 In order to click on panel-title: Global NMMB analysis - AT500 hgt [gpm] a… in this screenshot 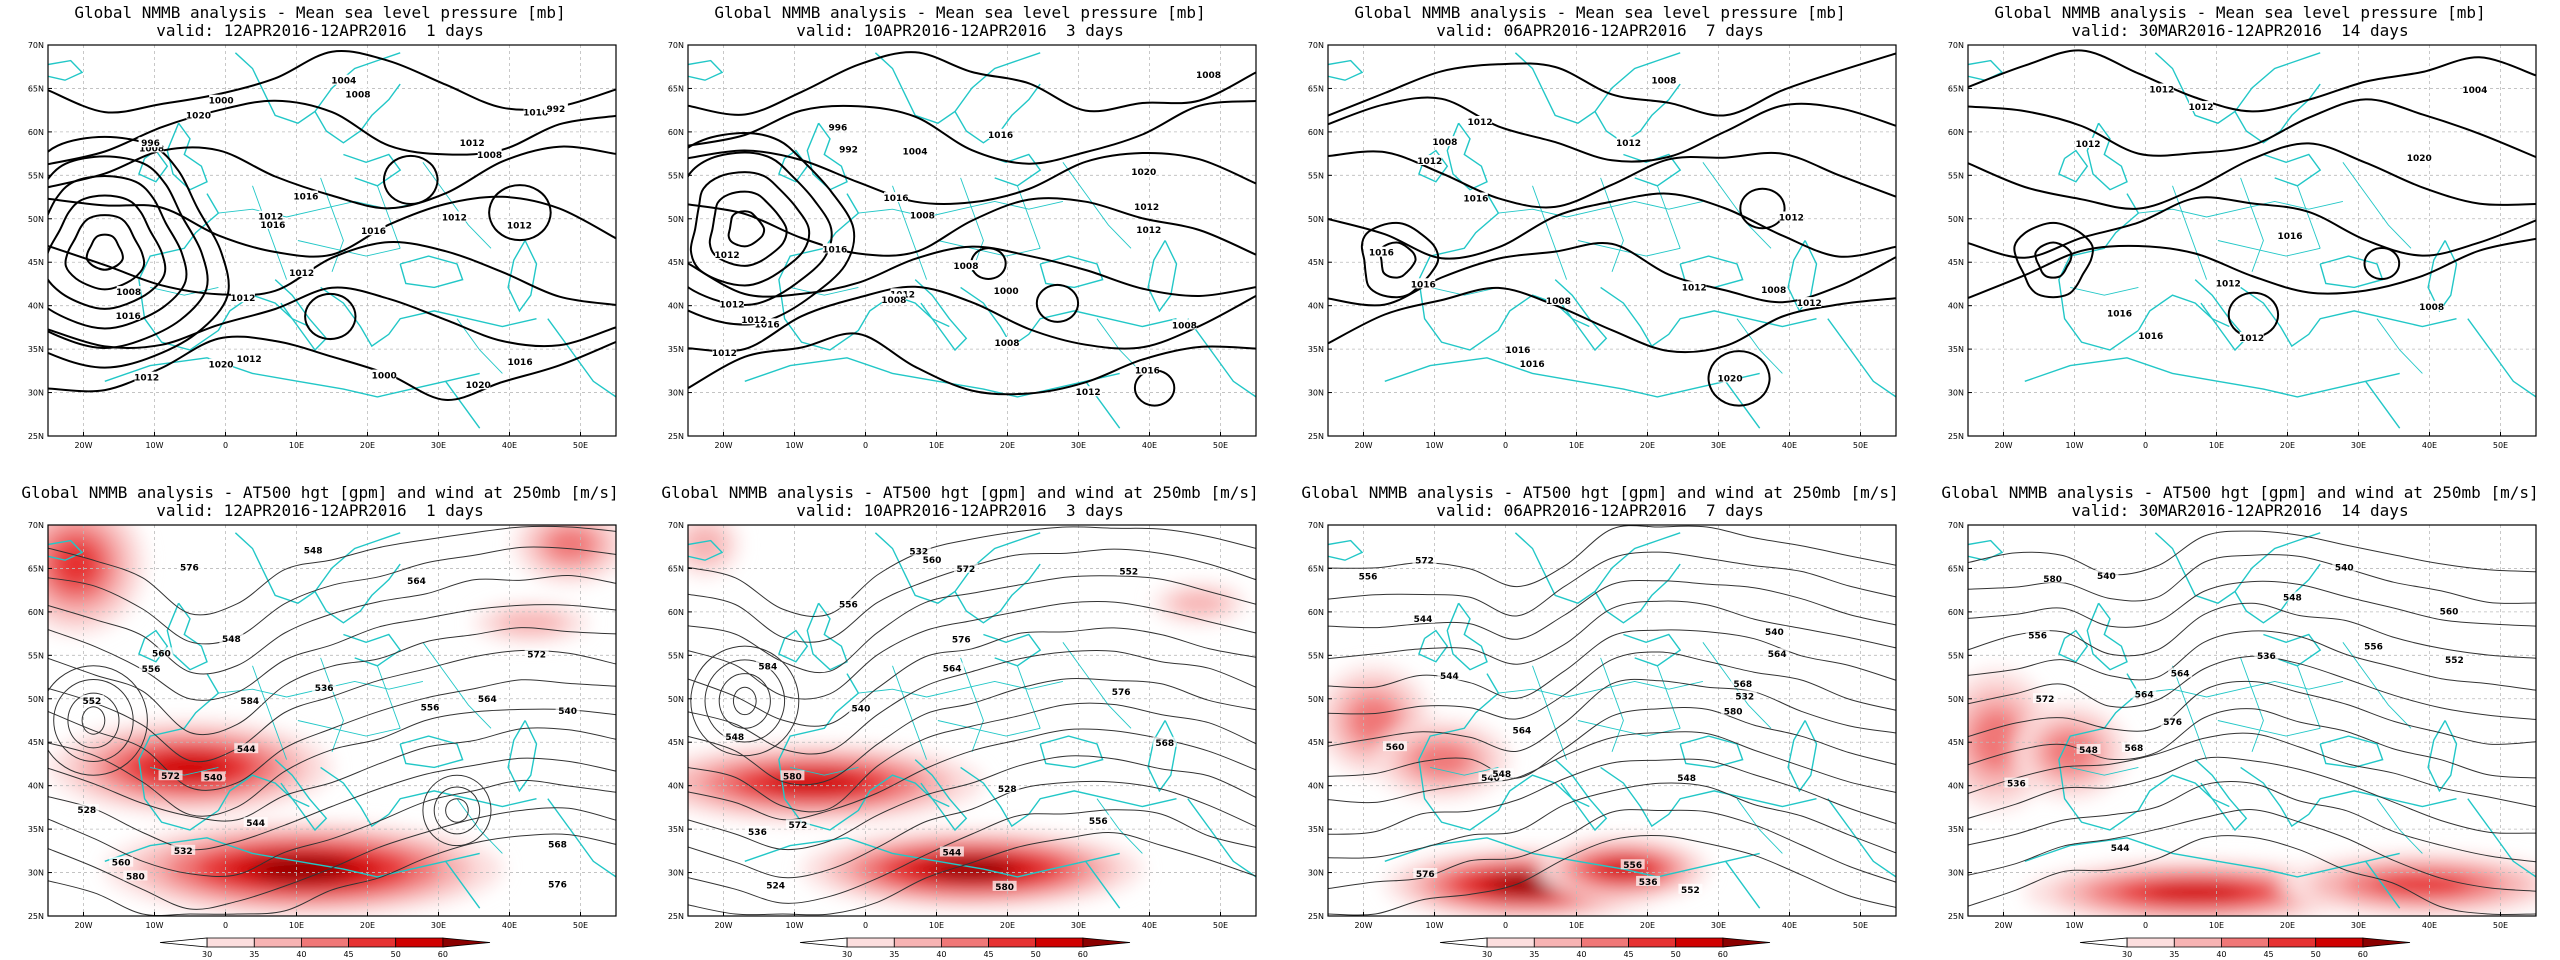, I will do `click(320, 492)`.